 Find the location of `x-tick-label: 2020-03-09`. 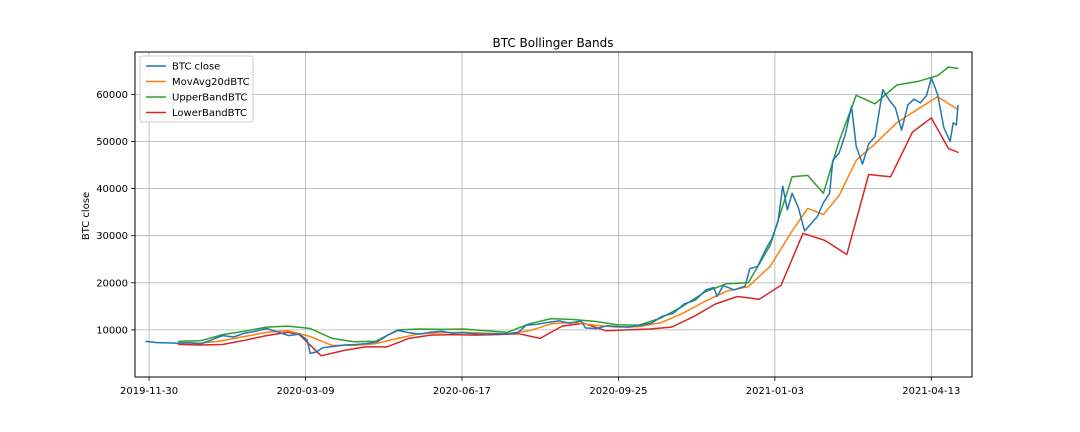

x-tick-label: 2020-03-09 is located at coordinates (305, 391).